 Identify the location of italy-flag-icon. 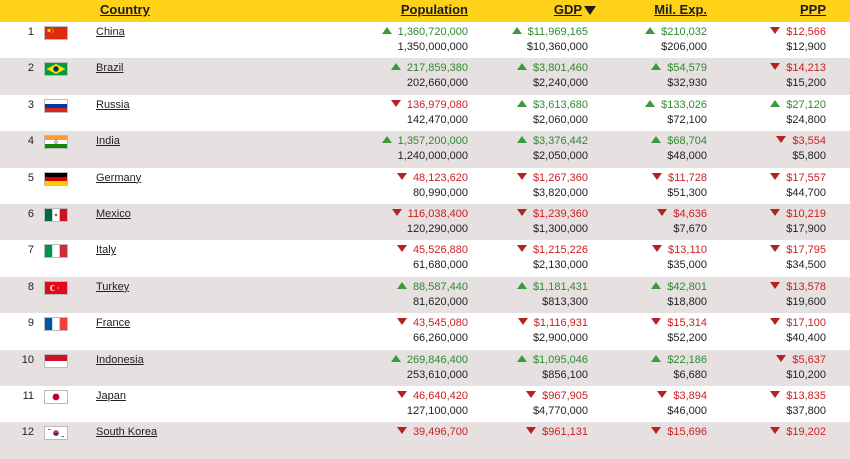
(56, 251).